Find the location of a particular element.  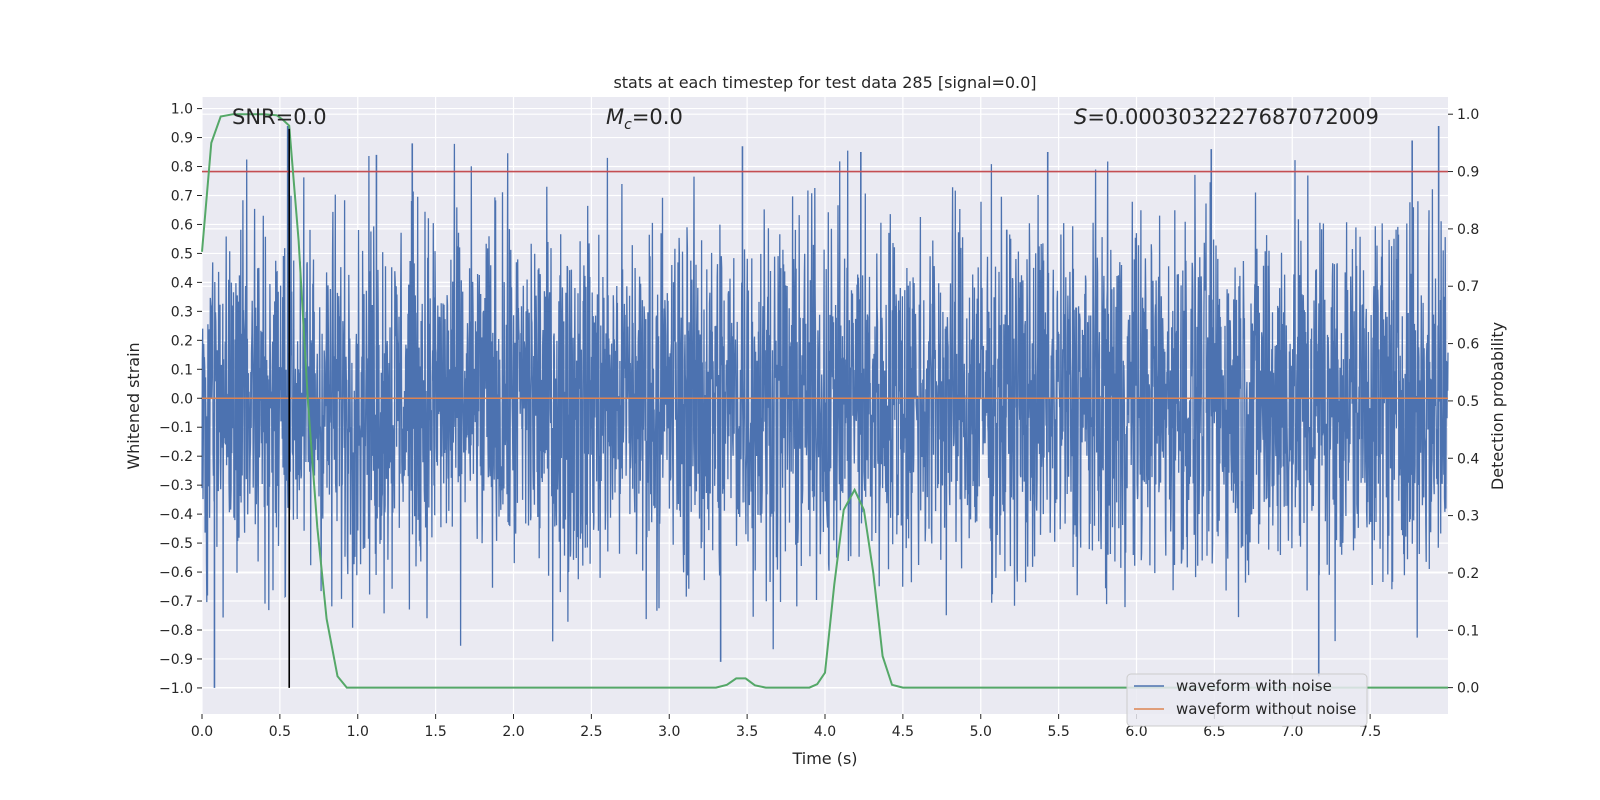

y-tick-label: −0.5 is located at coordinates (176, 544).